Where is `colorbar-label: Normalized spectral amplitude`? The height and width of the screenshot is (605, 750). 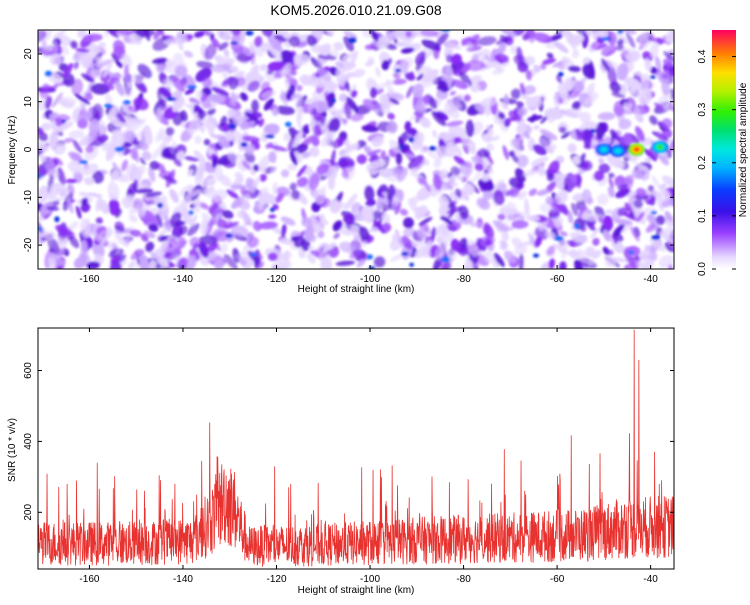
colorbar-label: Normalized spectral amplitude is located at coordinates (743, 149).